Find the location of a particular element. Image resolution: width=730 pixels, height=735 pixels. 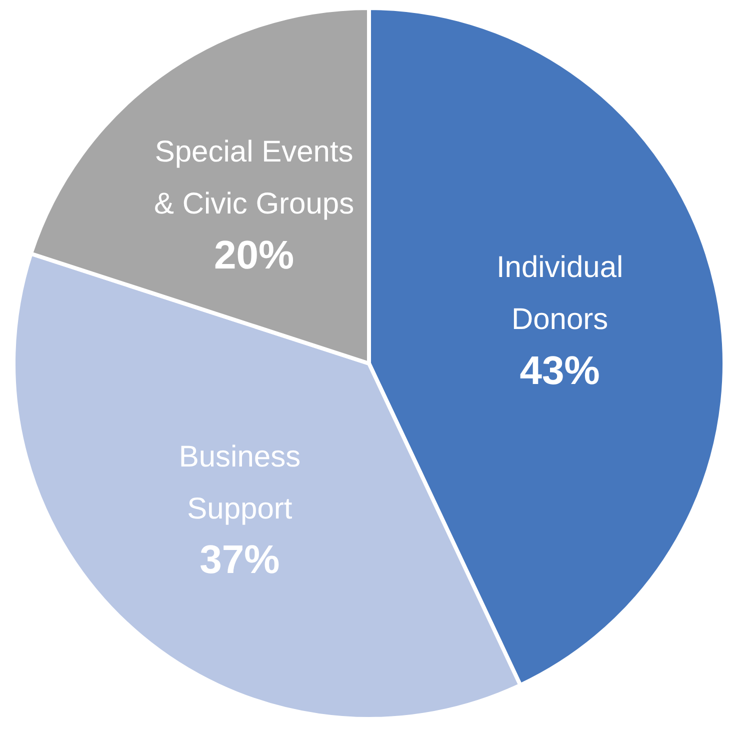

data-label: 20% is located at coordinates (254, 255).